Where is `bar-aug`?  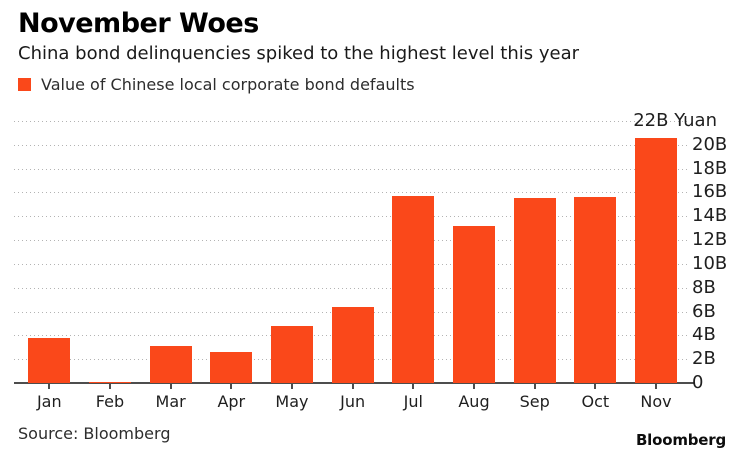 bar-aug is located at coordinates (473, 304).